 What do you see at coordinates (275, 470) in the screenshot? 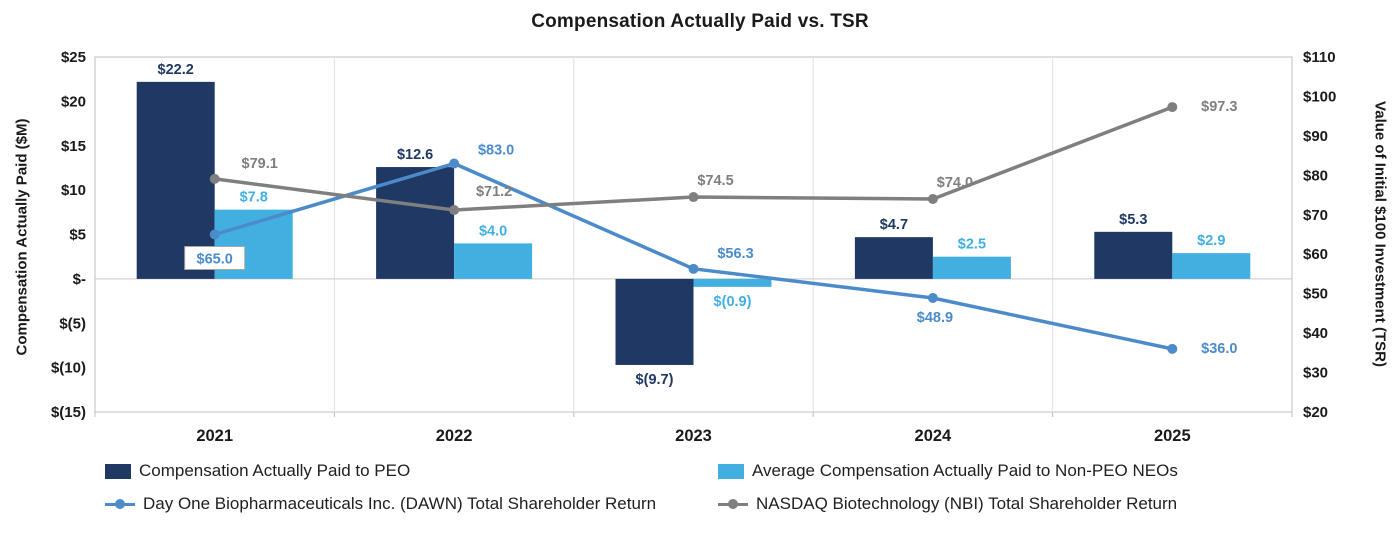
I see `legend-label: Compensation Actually Paid to PEO` at bounding box center [275, 470].